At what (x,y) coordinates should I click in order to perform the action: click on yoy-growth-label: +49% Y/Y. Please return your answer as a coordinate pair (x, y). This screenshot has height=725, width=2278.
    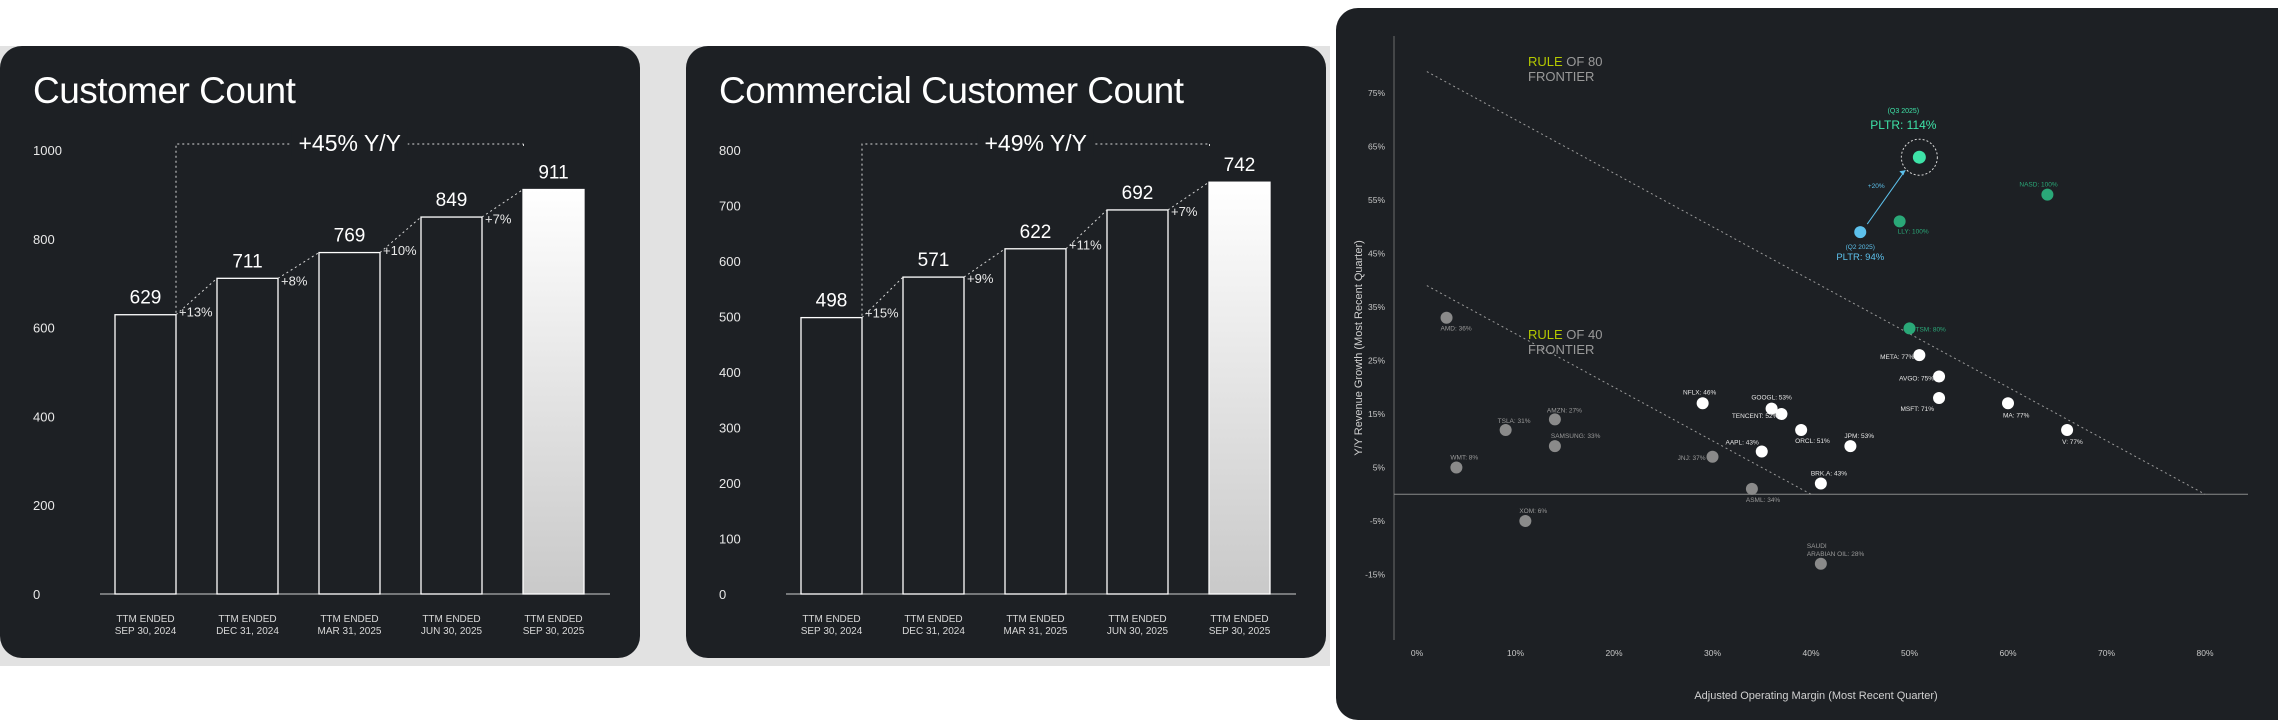
    Looking at the image, I should click on (1035, 143).